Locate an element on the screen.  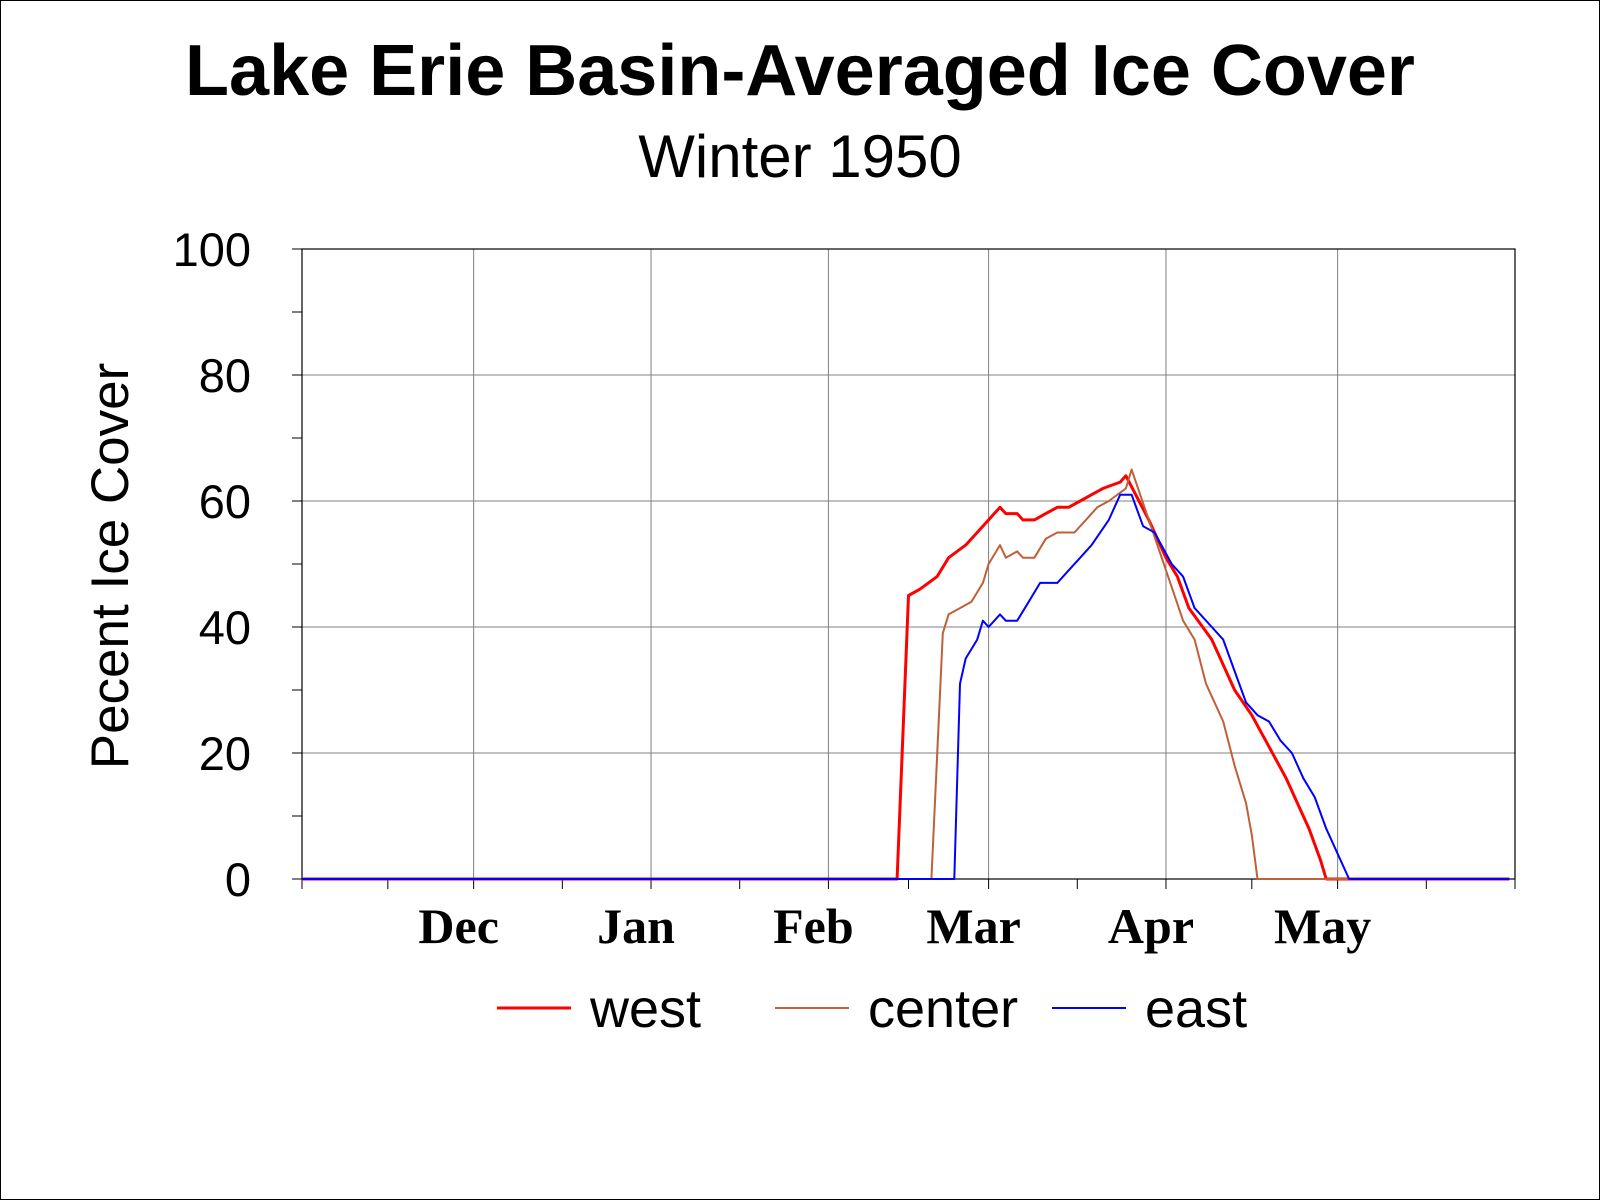
y-axis-label: Pecent Ice Cover is located at coordinates (110, 566).